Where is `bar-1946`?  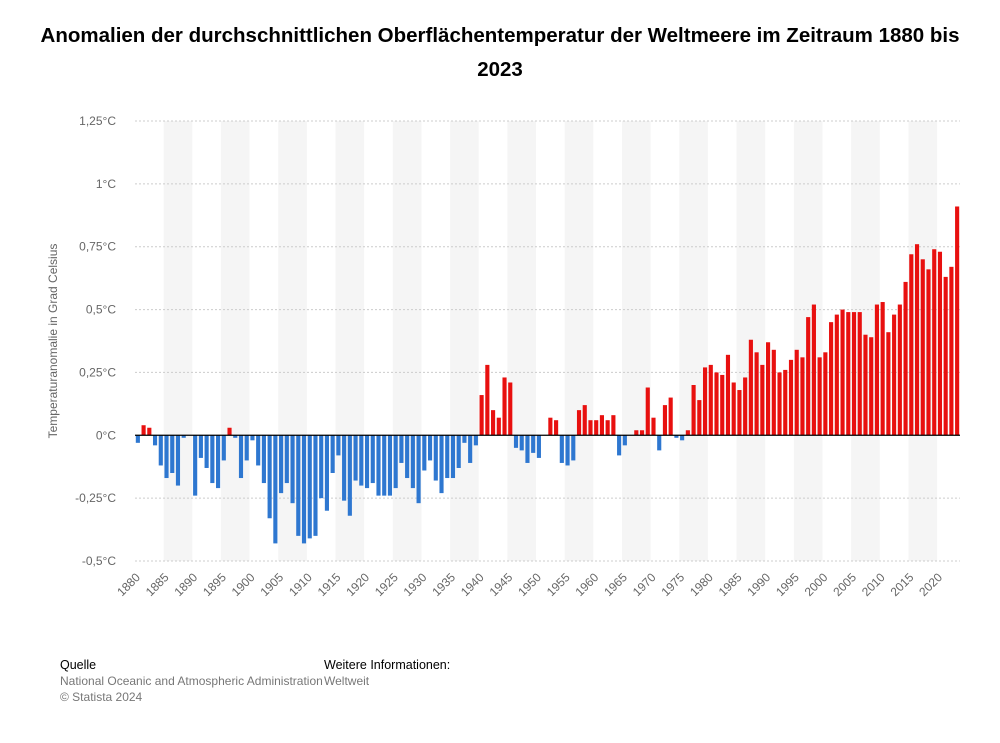
bar-1946 is located at coordinates (516, 441).